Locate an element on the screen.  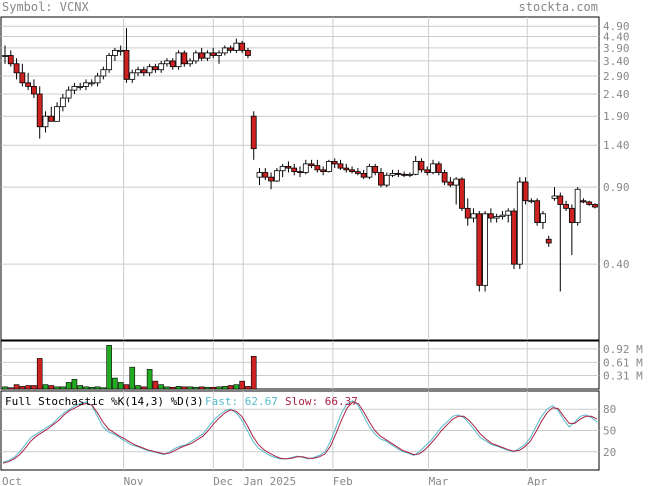
price-tick-label: 1.40 is located at coordinates (616, 145).